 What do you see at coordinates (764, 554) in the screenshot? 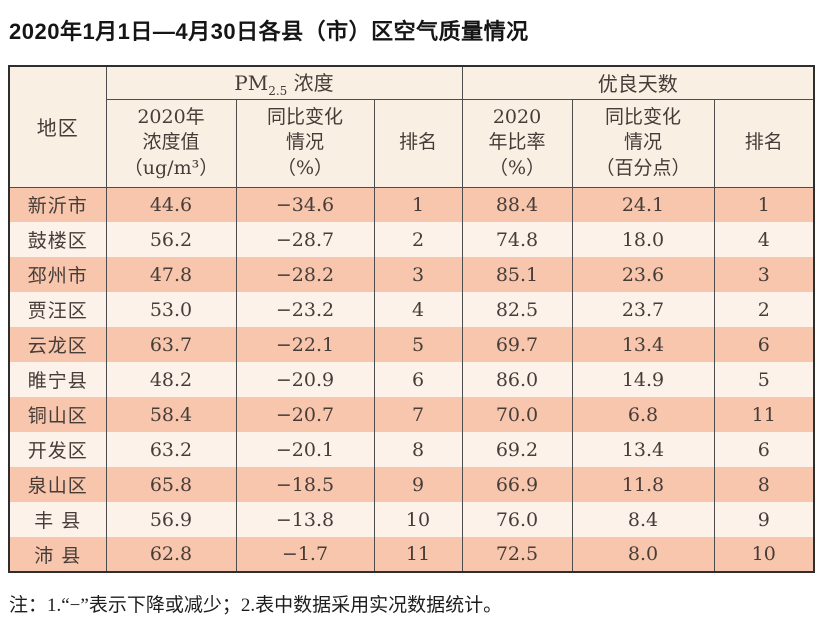
I see `good-rank-cell: 10` at bounding box center [764, 554].